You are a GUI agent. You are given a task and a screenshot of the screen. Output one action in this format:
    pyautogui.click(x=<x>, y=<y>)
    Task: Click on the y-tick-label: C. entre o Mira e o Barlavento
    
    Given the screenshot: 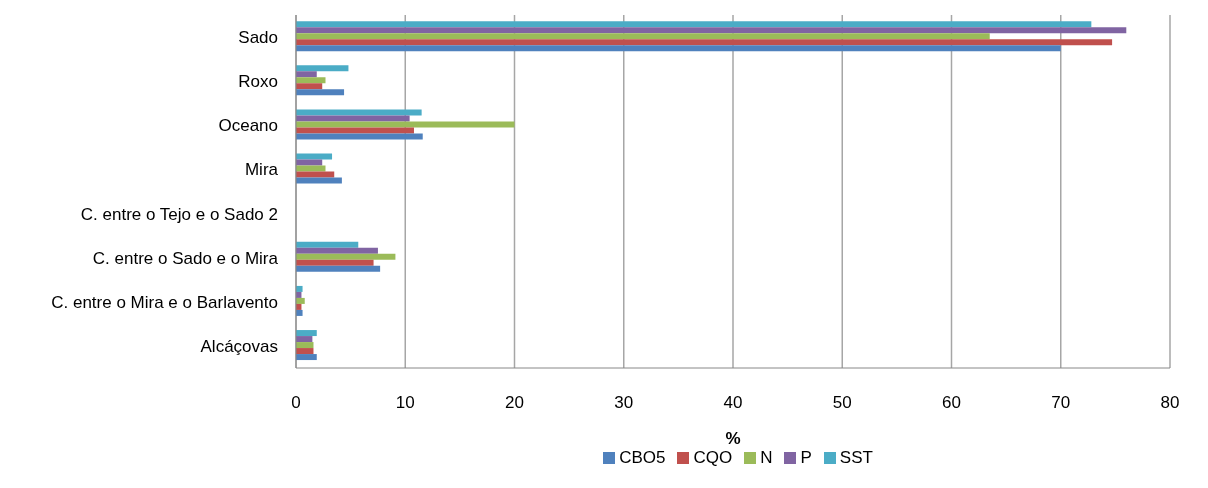 What is the action you would take?
    pyautogui.click(x=164, y=302)
    